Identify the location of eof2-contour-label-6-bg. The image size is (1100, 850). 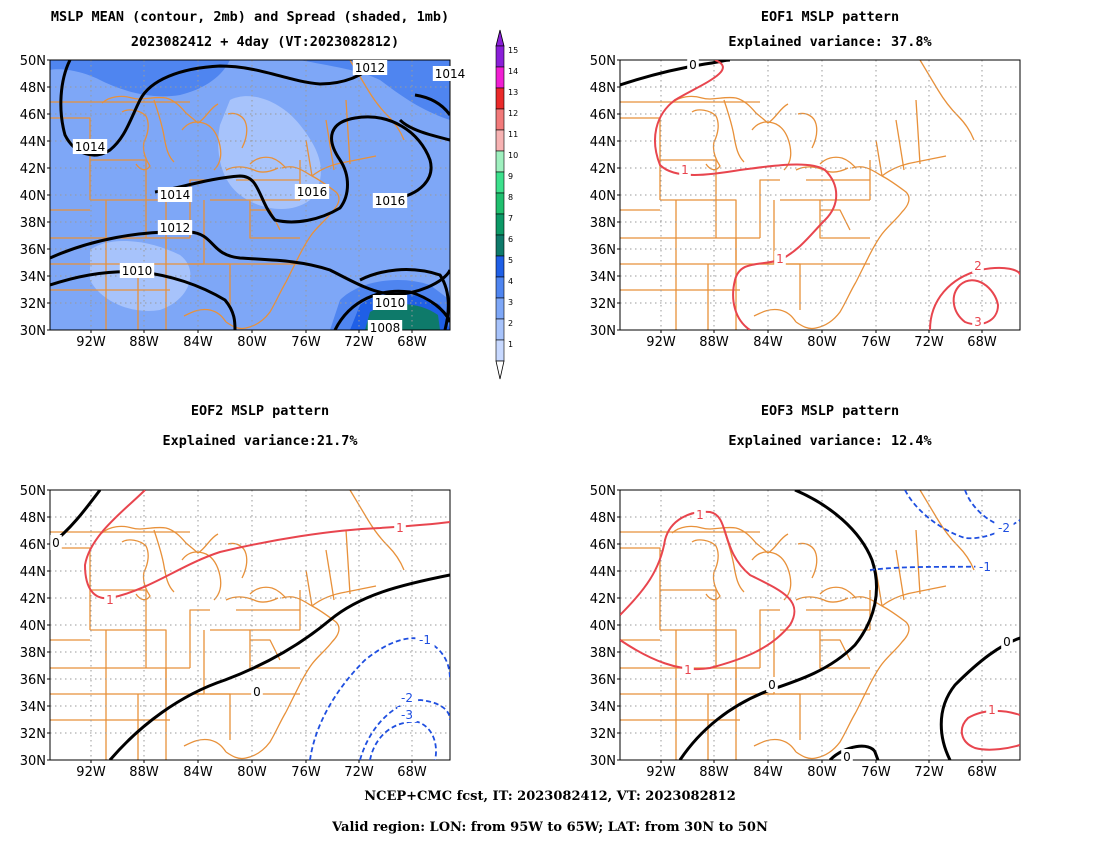
(407, 697).